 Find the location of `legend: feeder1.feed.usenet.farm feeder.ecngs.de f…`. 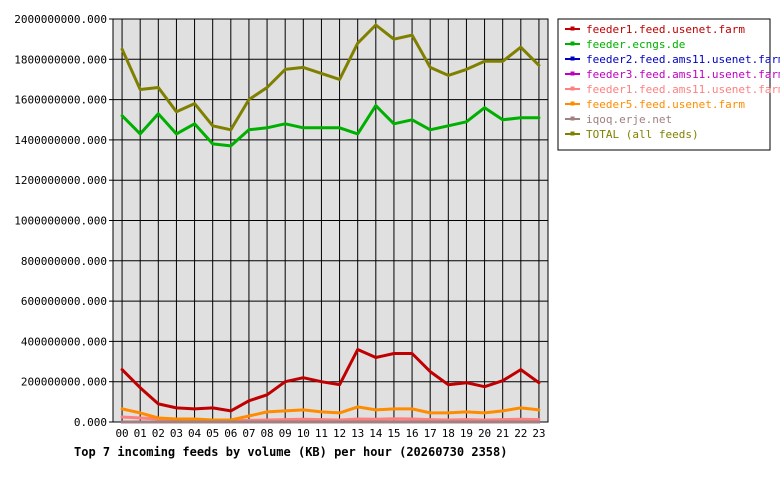

legend: feeder1.feed.usenet.farm feeder.ecngs.de f… is located at coordinates (668, 84).